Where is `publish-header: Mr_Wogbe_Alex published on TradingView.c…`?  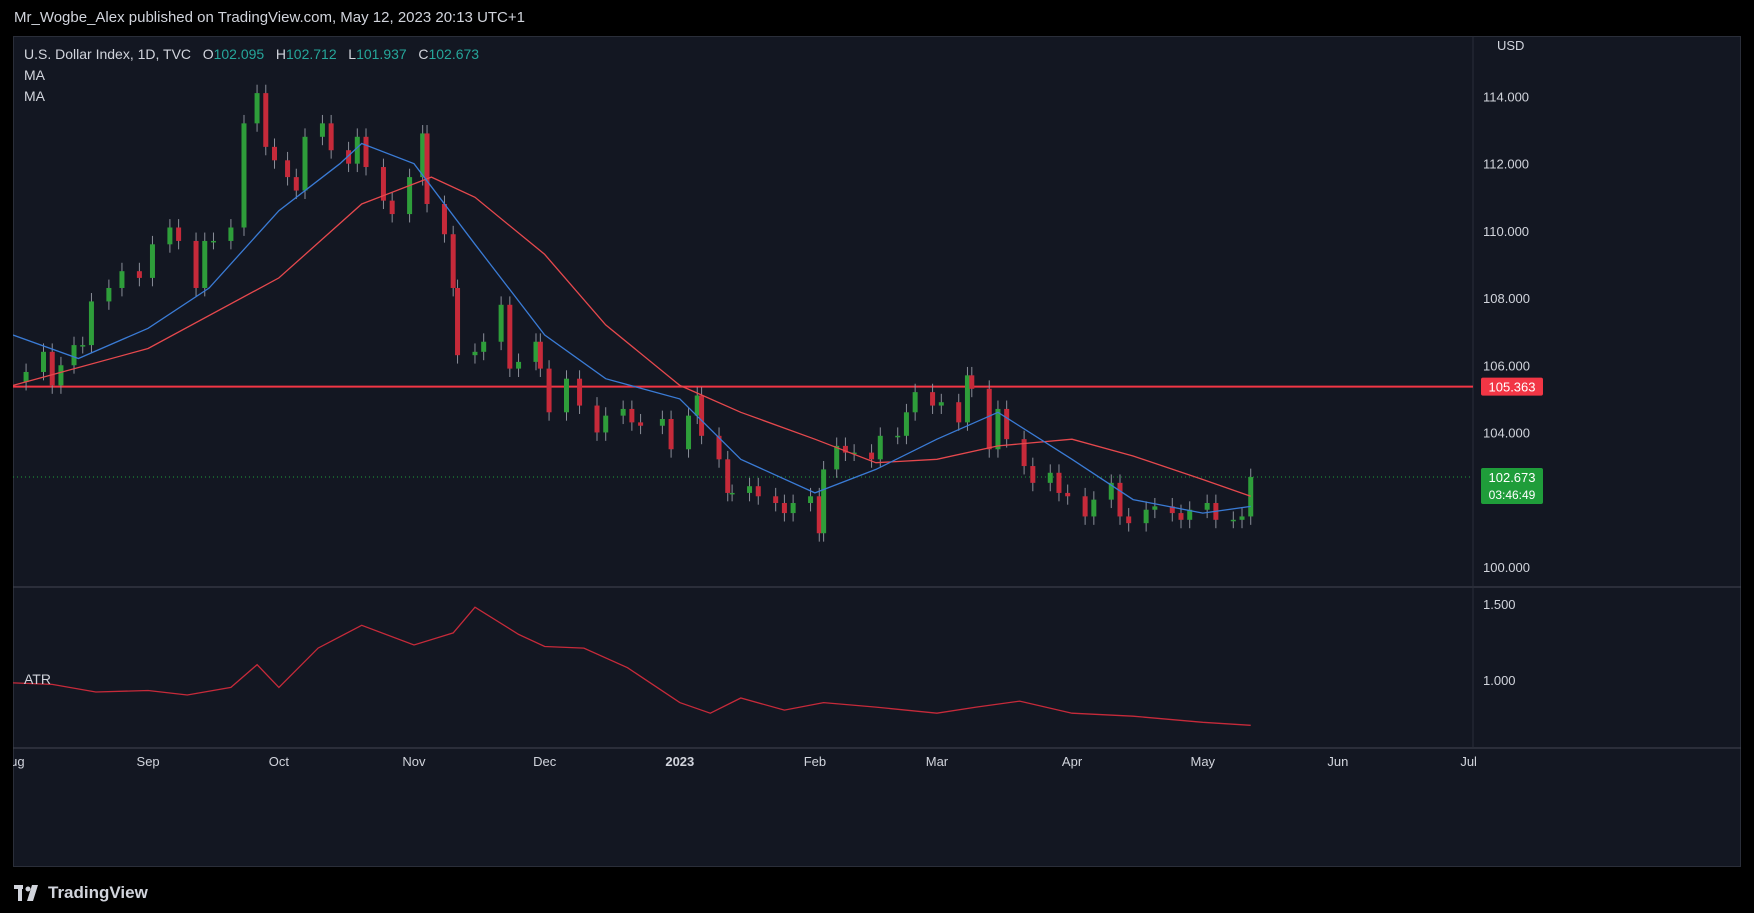 publish-header: Mr_Wogbe_Alex published on TradingView.c… is located at coordinates (877, 18).